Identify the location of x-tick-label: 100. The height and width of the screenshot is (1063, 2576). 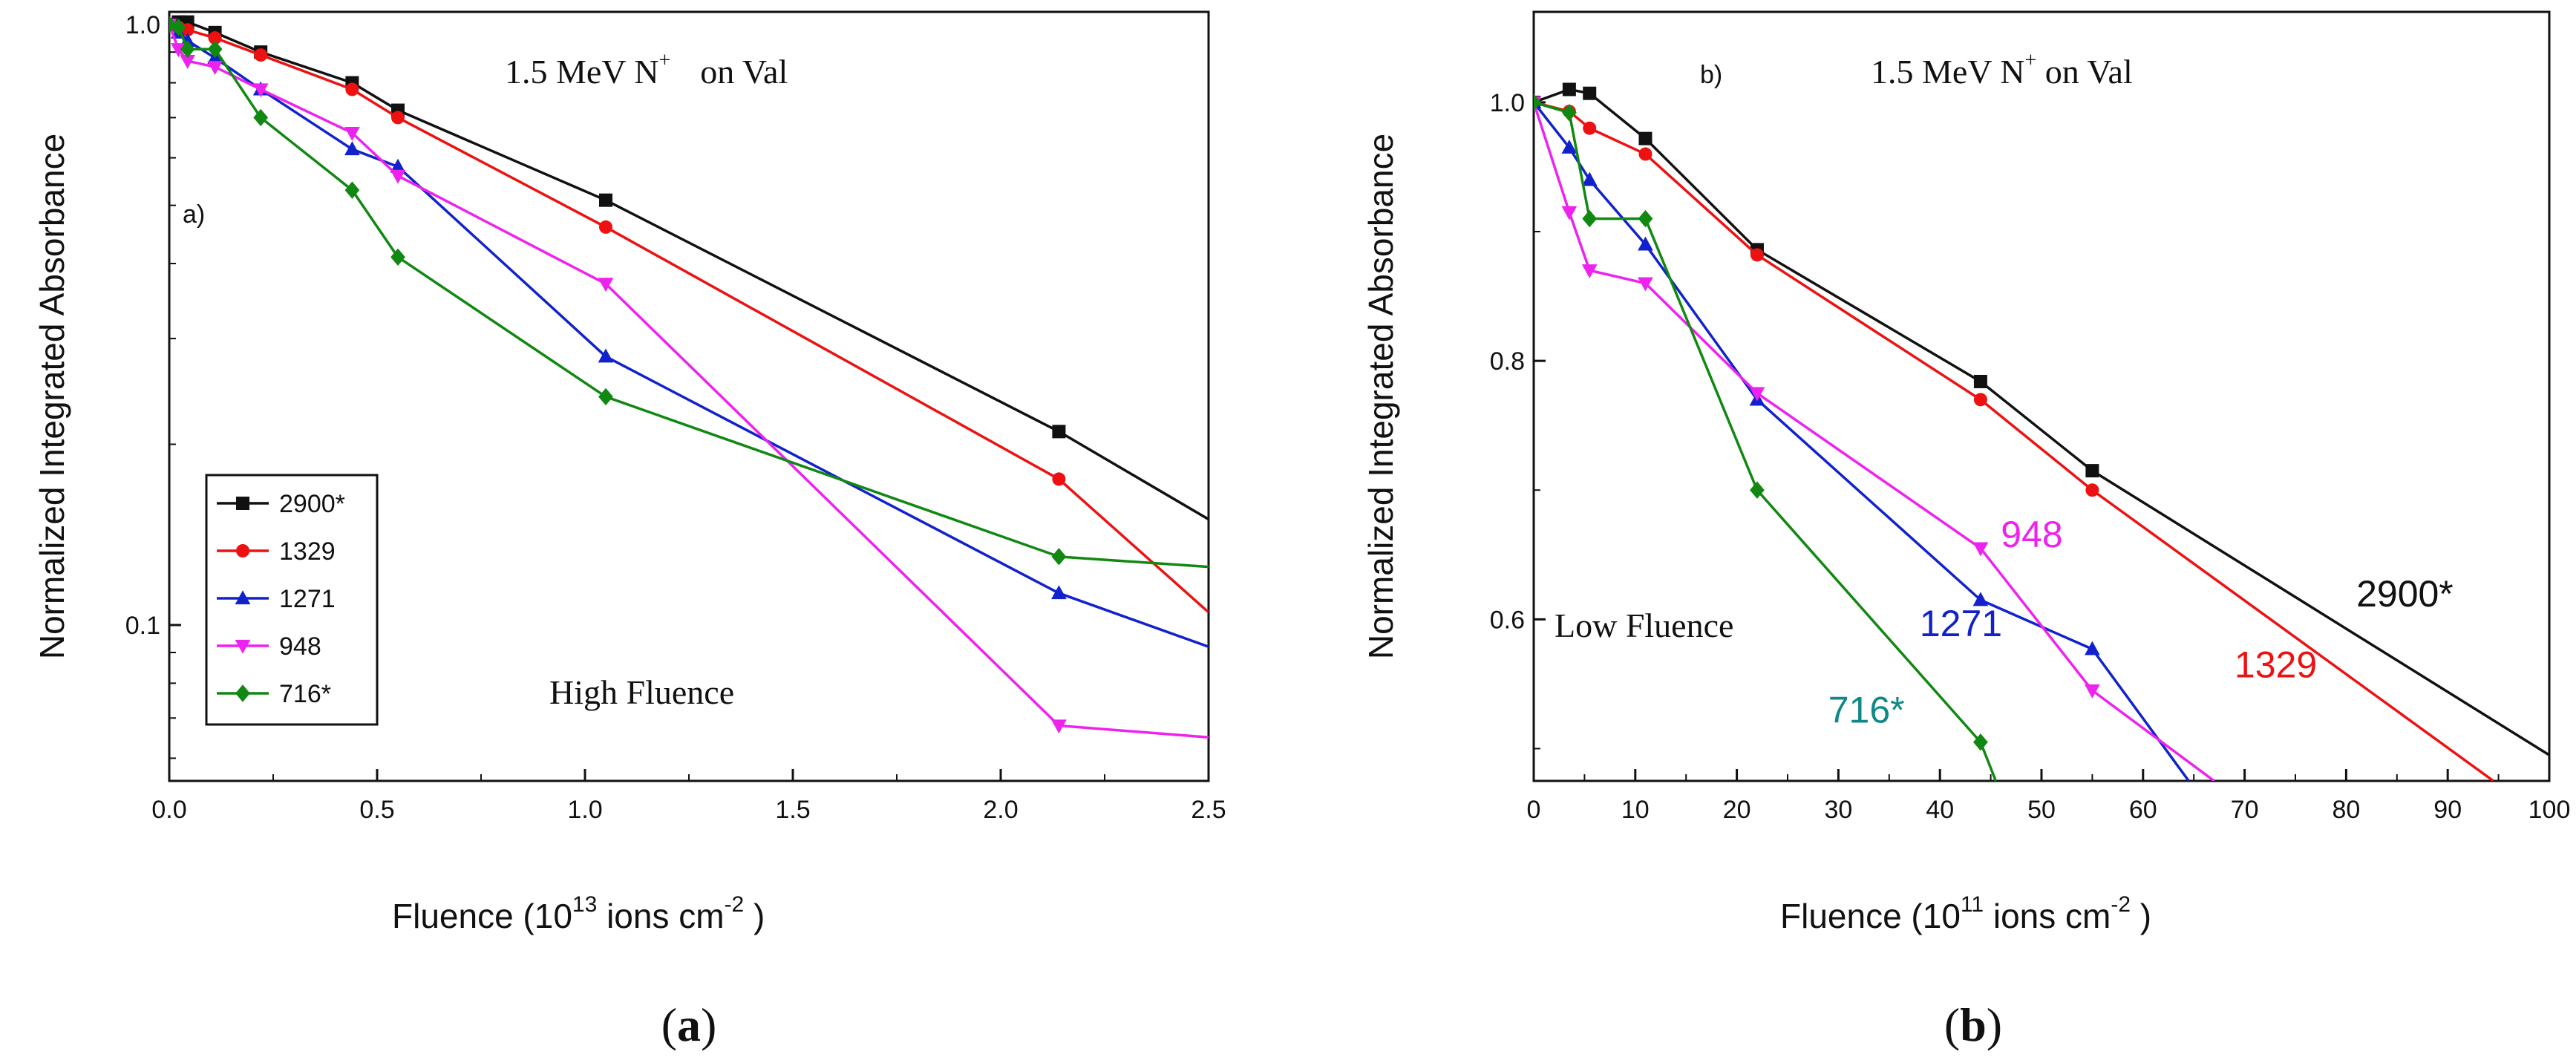
(2550, 810).